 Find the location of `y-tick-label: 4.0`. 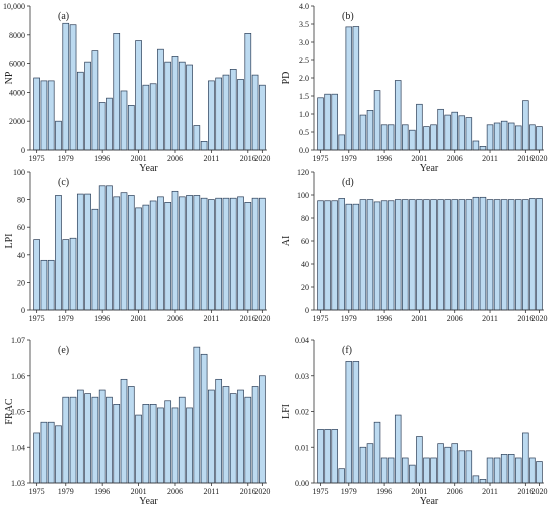

y-tick-label: 4.0 is located at coordinates (304, 6).